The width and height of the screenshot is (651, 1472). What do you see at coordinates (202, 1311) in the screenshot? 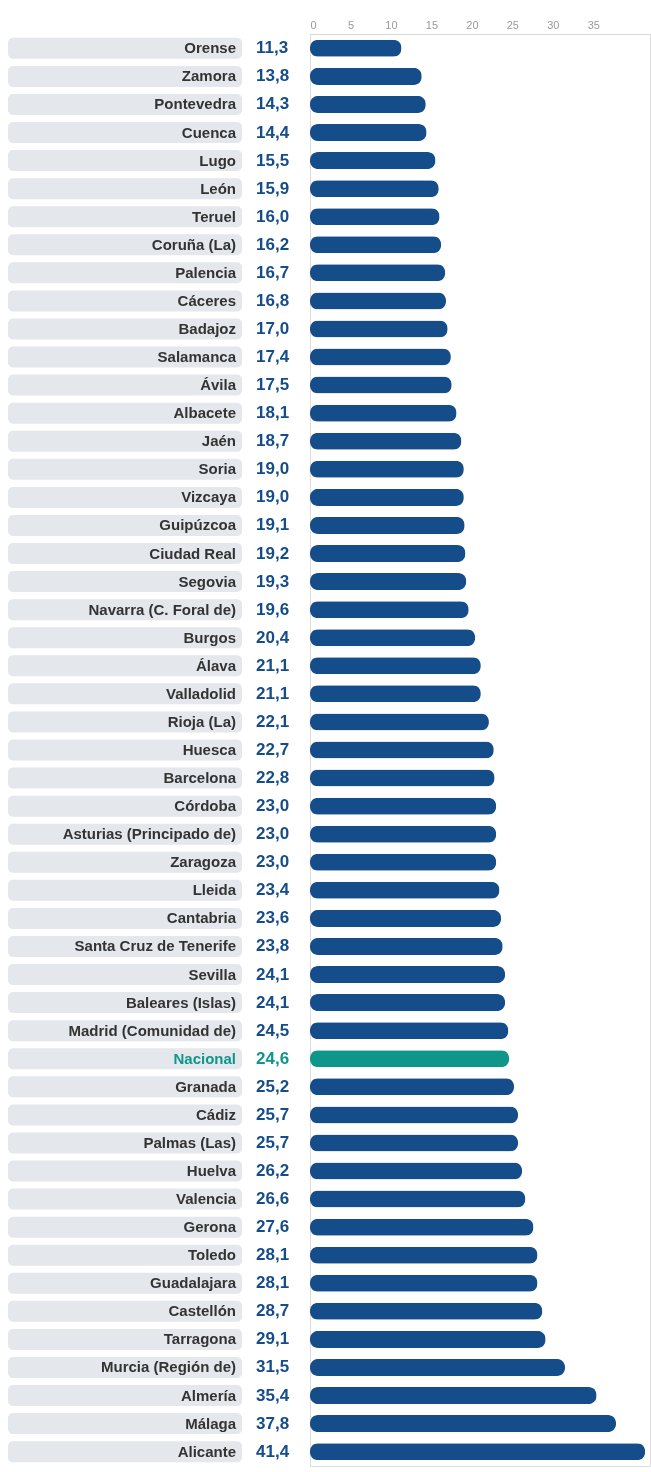
I see `y-tick-label: Castellón` at bounding box center [202, 1311].